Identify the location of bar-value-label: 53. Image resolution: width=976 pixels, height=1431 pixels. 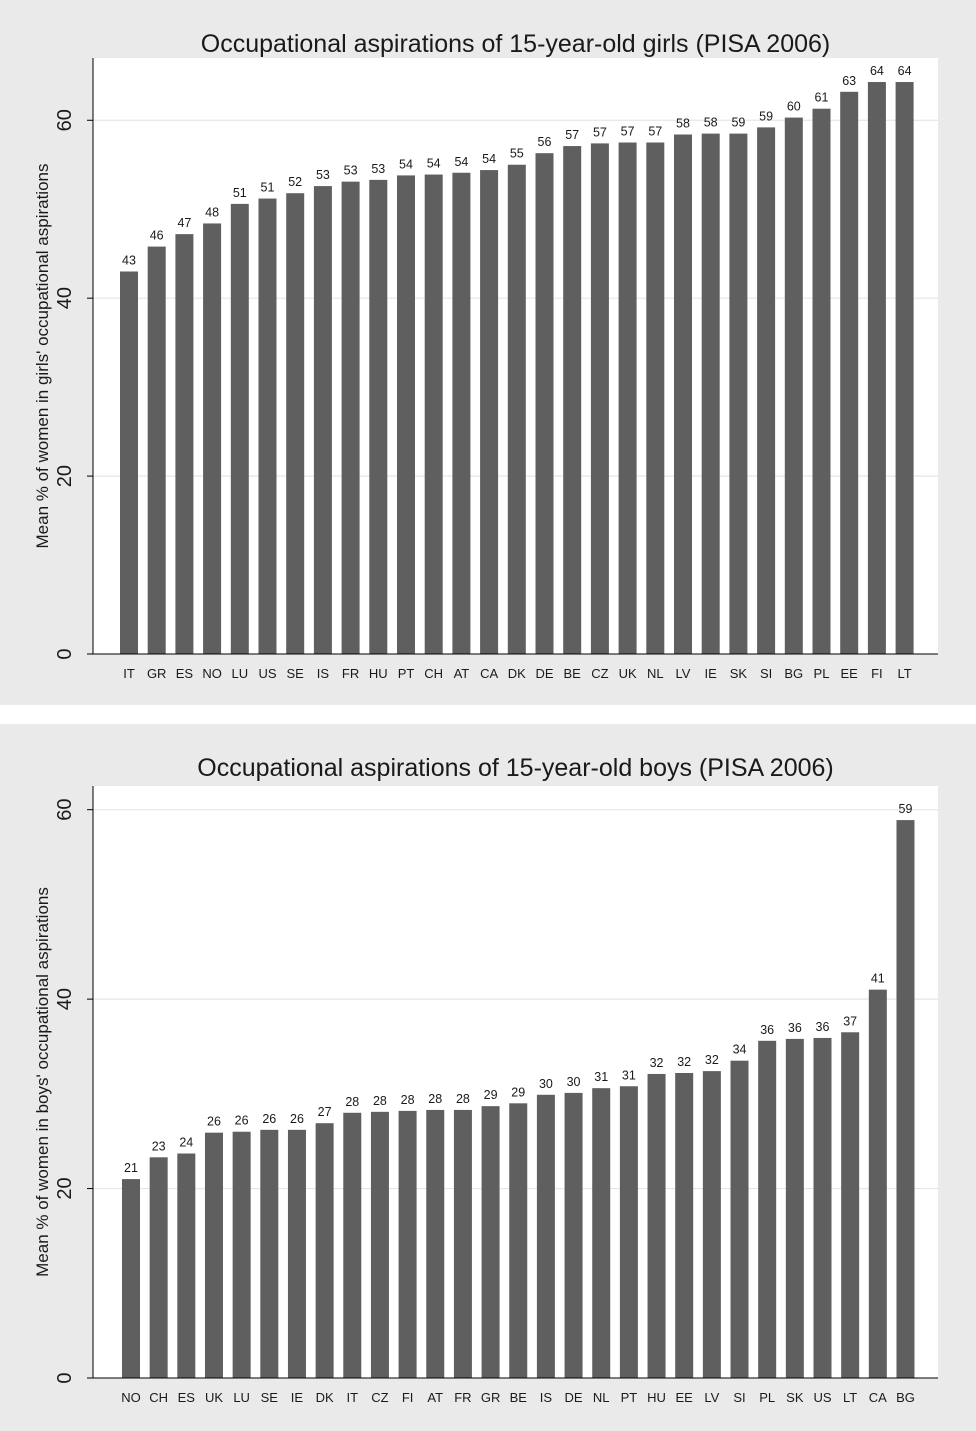
(378, 169).